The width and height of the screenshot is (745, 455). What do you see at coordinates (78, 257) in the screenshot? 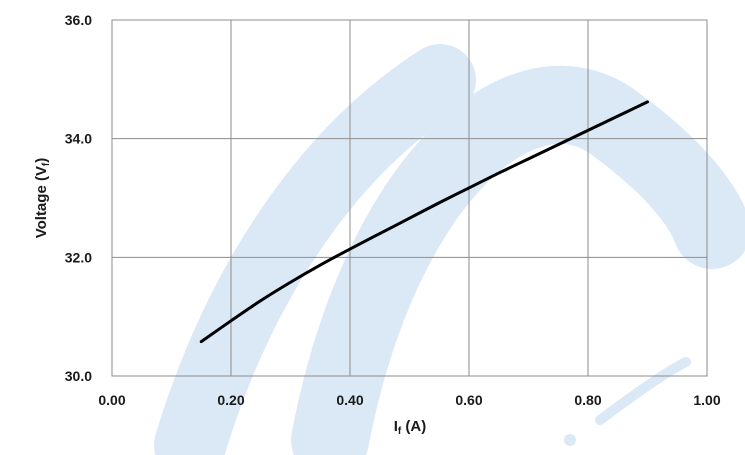
I see `y-tick-label: 32.0` at bounding box center [78, 257].